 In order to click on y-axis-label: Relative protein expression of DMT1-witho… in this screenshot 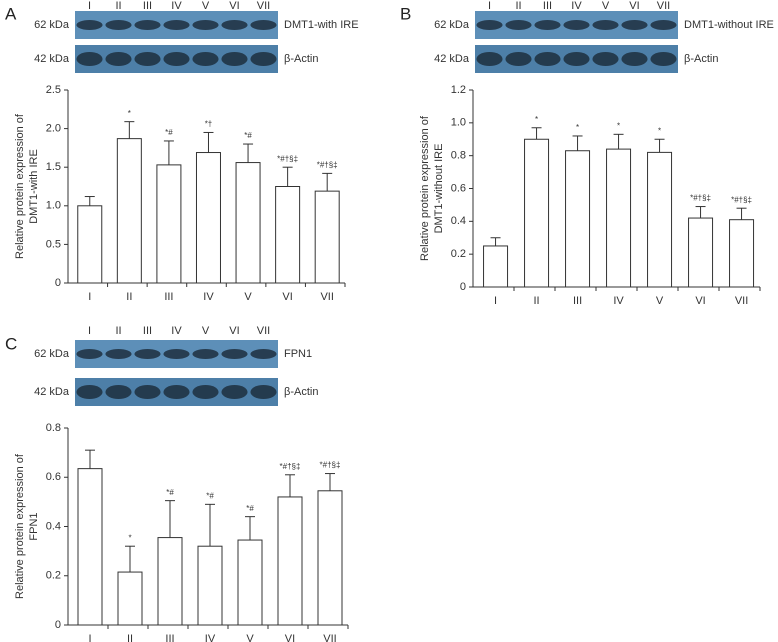, I will do `click(432, 188)`.